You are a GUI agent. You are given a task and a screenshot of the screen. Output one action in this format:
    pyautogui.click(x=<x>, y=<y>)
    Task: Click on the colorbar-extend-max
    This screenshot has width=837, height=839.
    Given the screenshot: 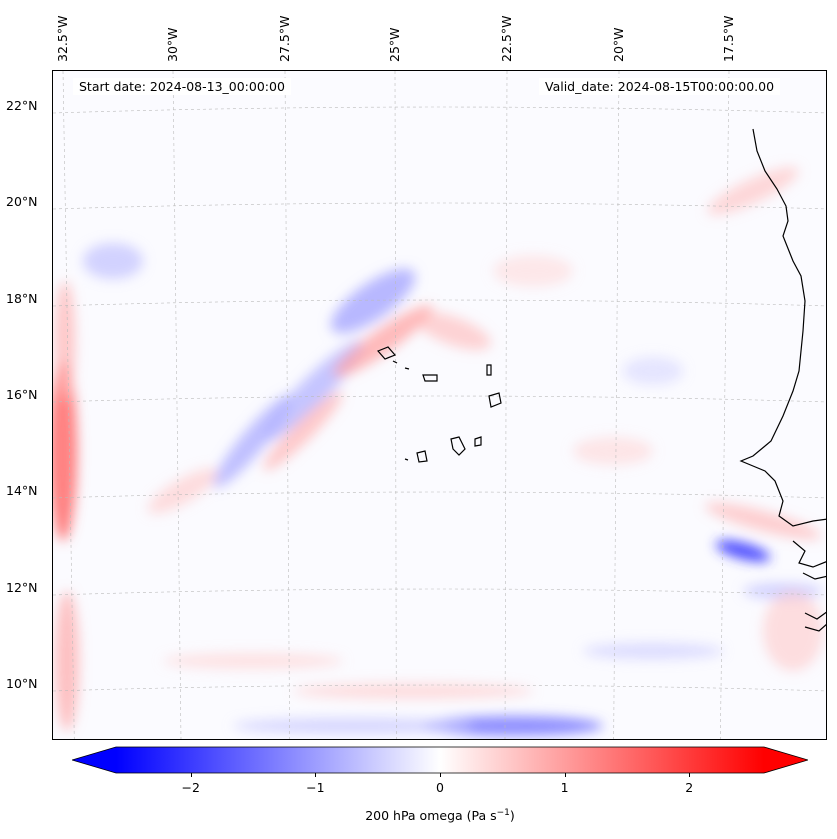 What is the action you would take?
    pyautogui.click(x=786, y=760)
    